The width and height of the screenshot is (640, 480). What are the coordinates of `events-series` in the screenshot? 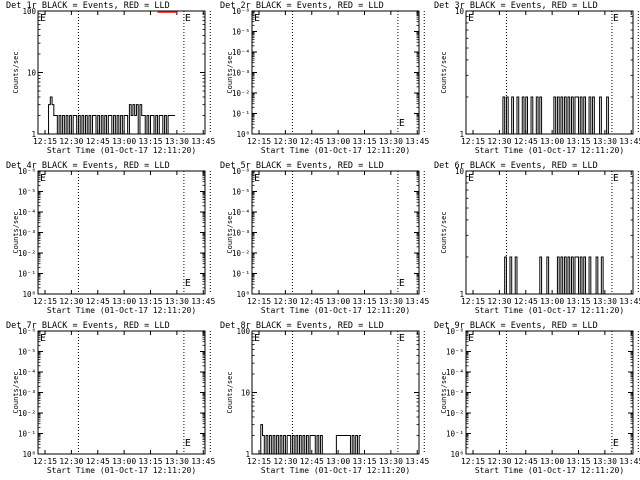 It's located at (556, 115).